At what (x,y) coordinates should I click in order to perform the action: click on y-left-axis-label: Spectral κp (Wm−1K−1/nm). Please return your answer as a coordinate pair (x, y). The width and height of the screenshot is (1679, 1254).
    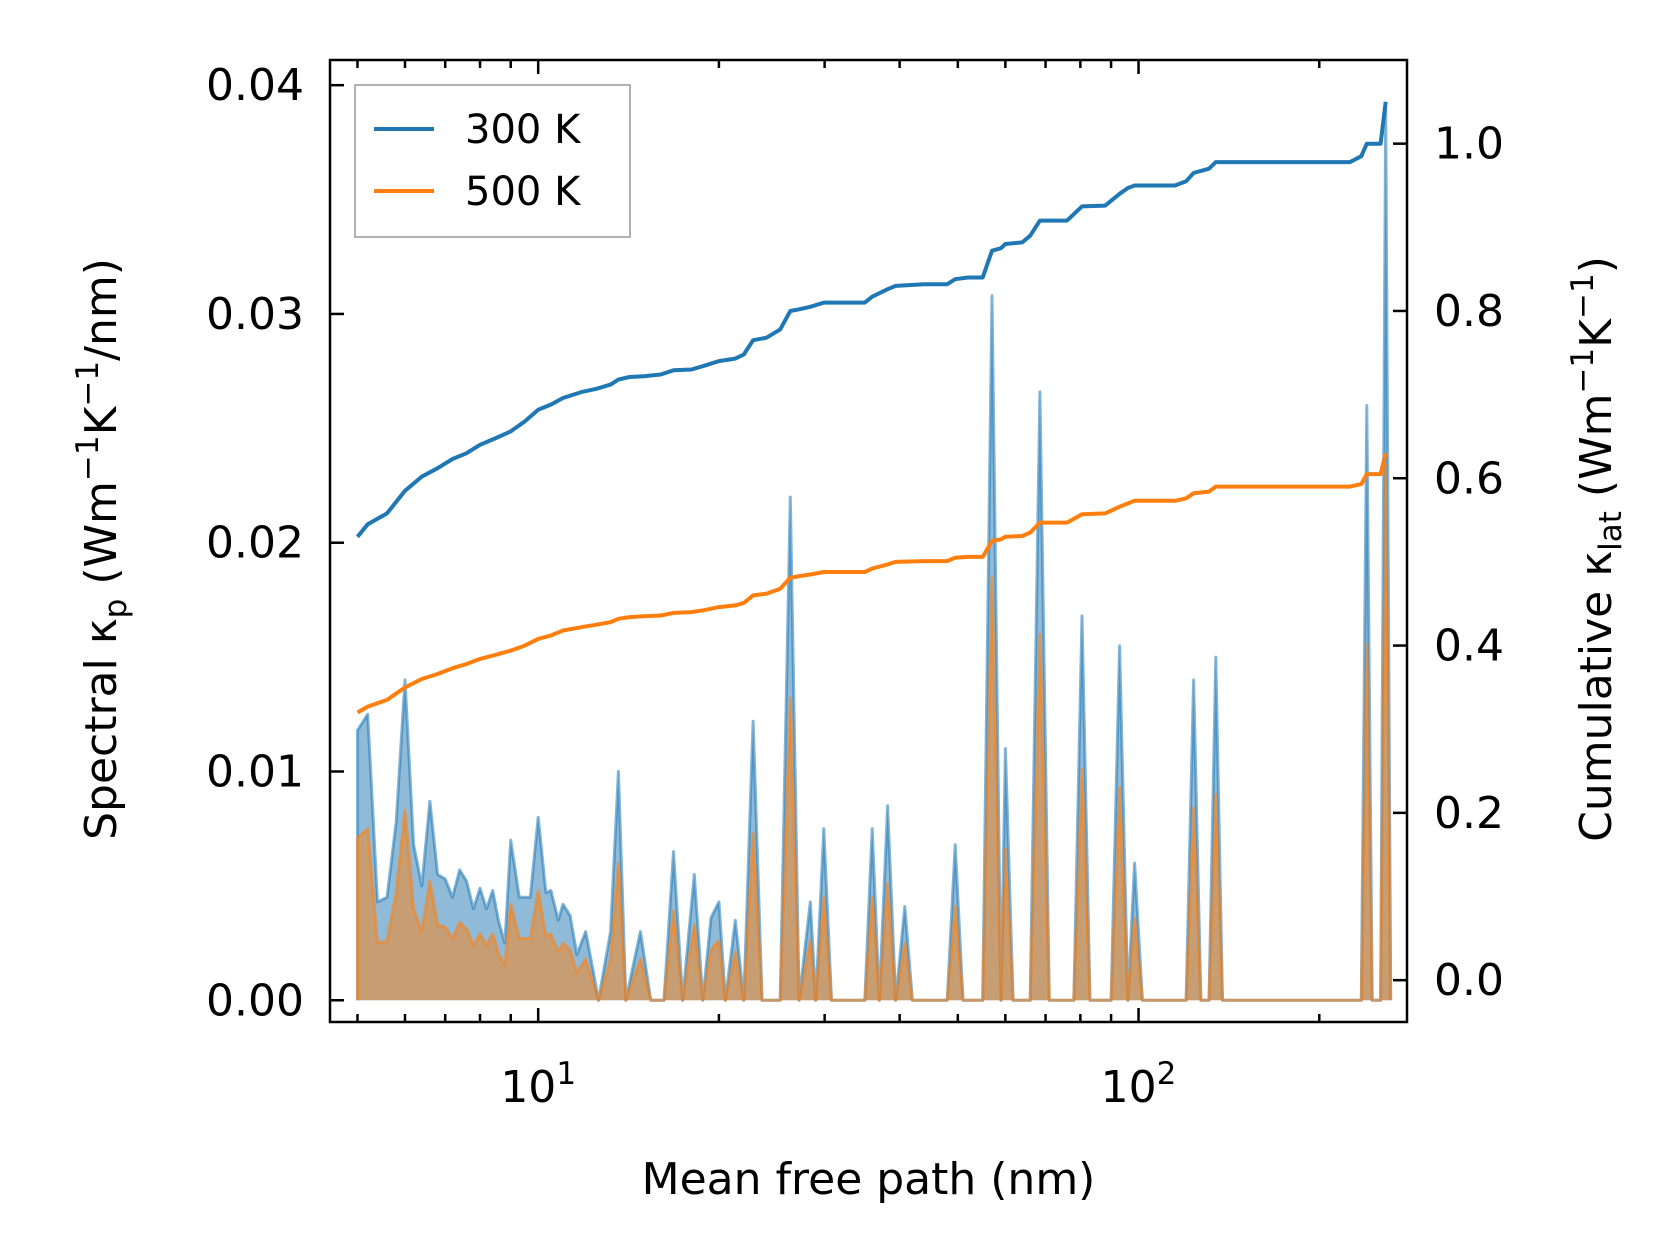
    Looking at the image, I should click on (102, 549).